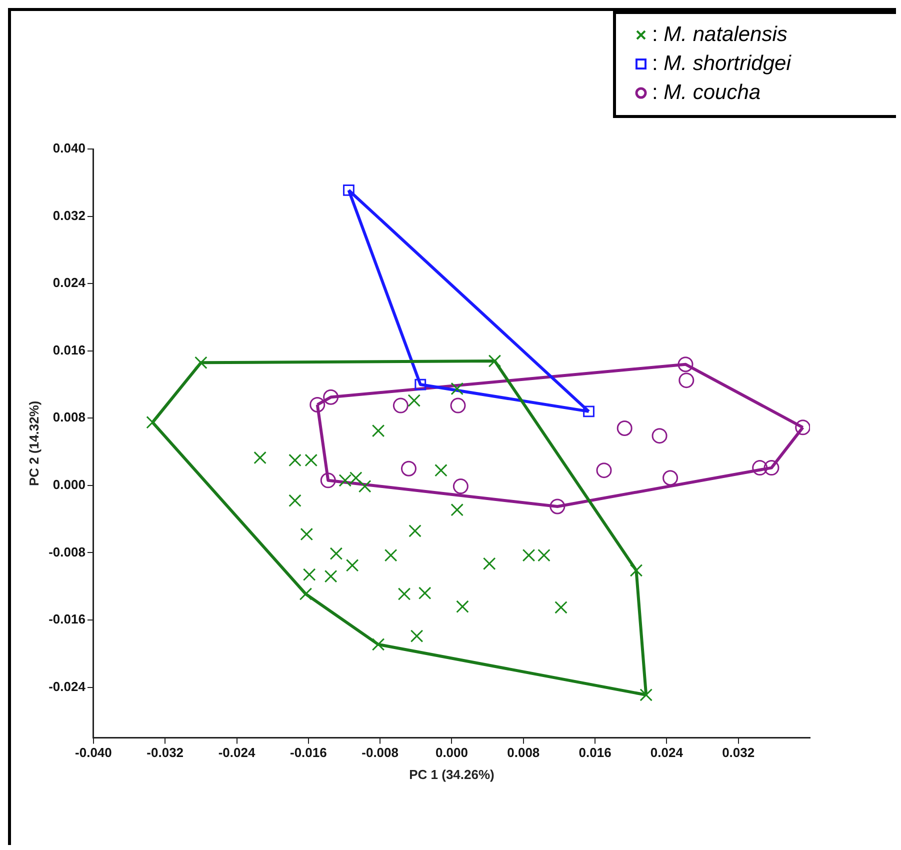  What do you see at coordinates (720, 34) in the screenshot?
I see `legend-label: : M. natalensis` at bounding box center [720, 34].